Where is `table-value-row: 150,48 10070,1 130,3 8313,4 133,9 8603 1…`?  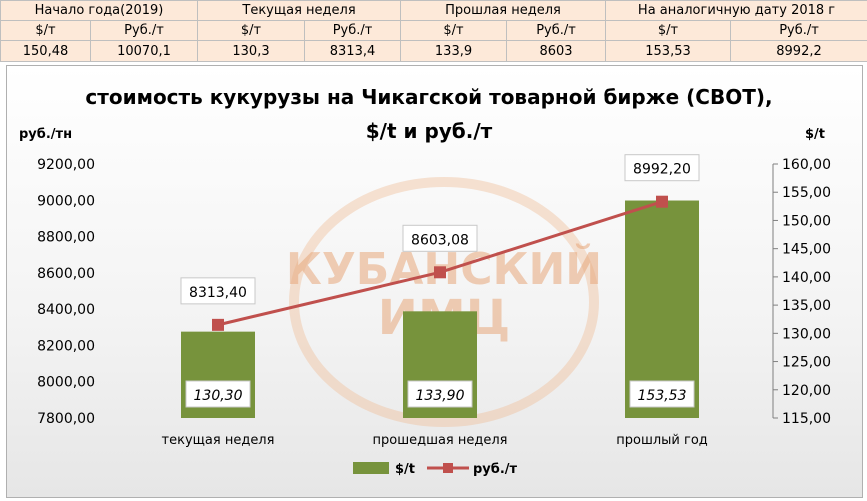 table-value-row: 150,48 10070,1 130,3 8313,4 133,9 8603 1… is located at coordinates (433, 51).